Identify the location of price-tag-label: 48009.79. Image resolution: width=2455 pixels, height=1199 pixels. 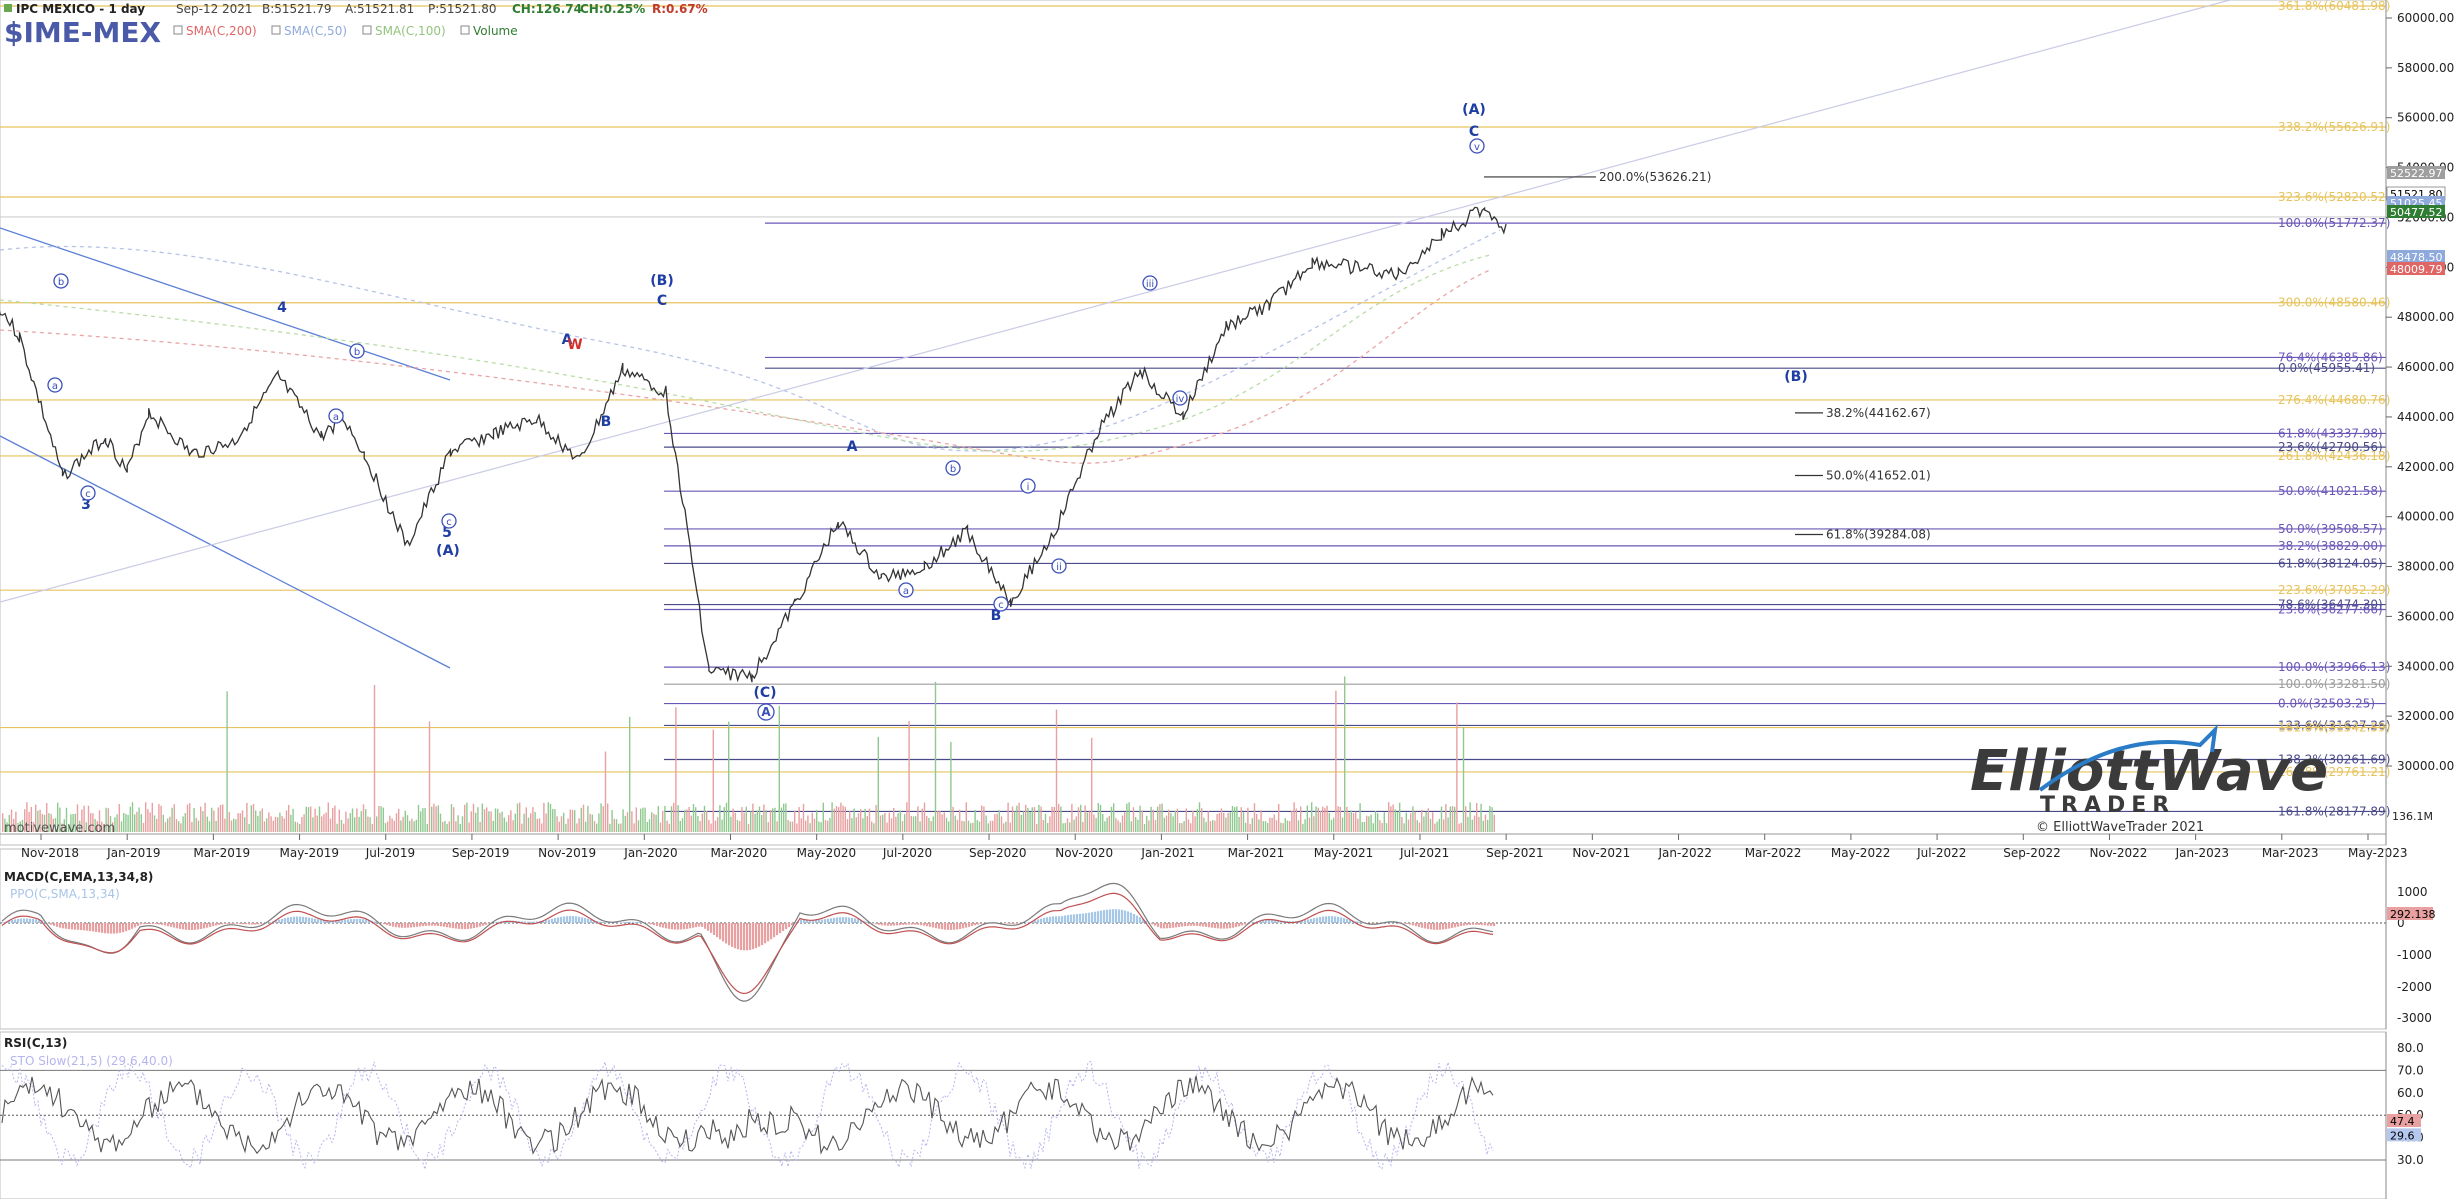
(2416, 269).